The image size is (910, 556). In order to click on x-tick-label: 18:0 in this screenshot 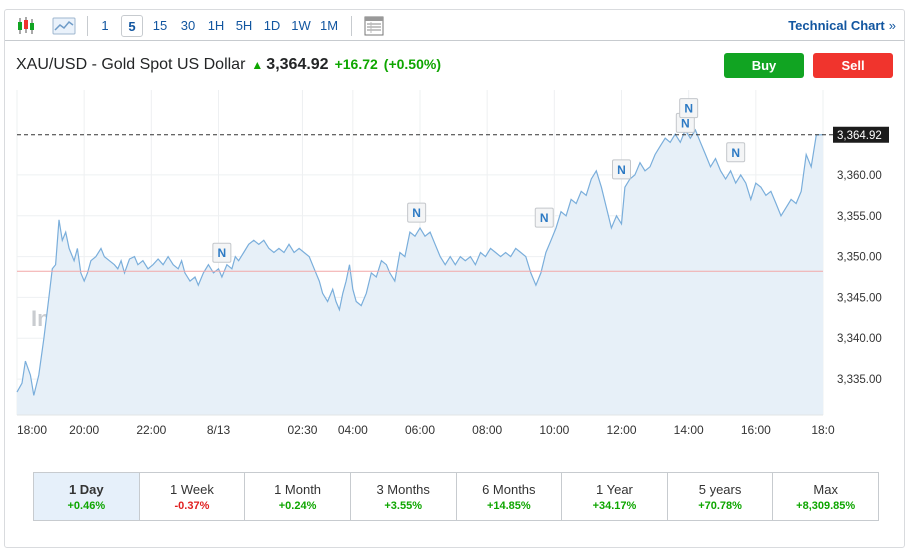, I will do `click(823, 430)`.